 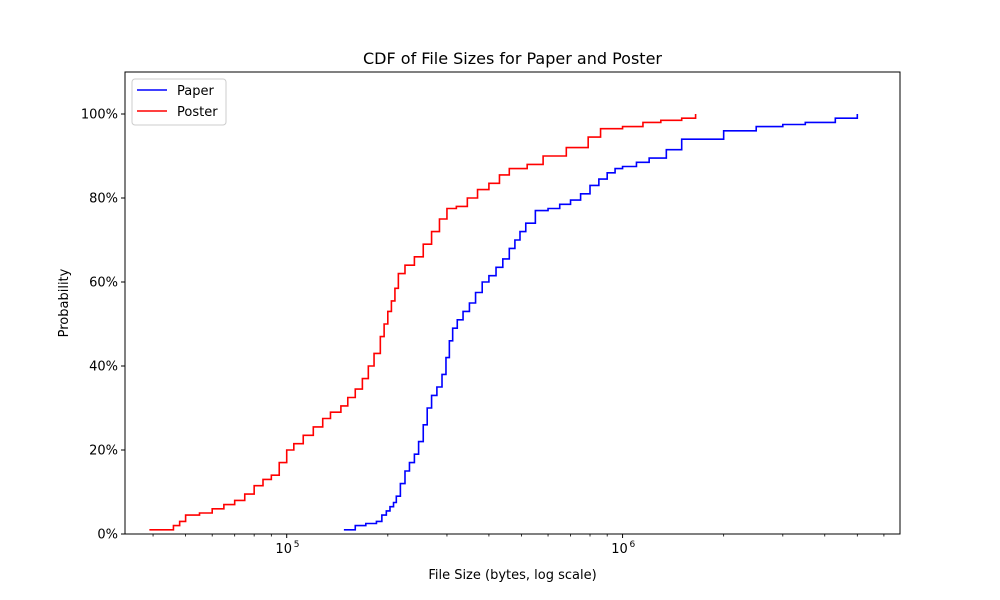 What do you see at coordinates (179, 102) in the screenshot?
I see `legend: Paper Poster` at bounding box center [179, 102].